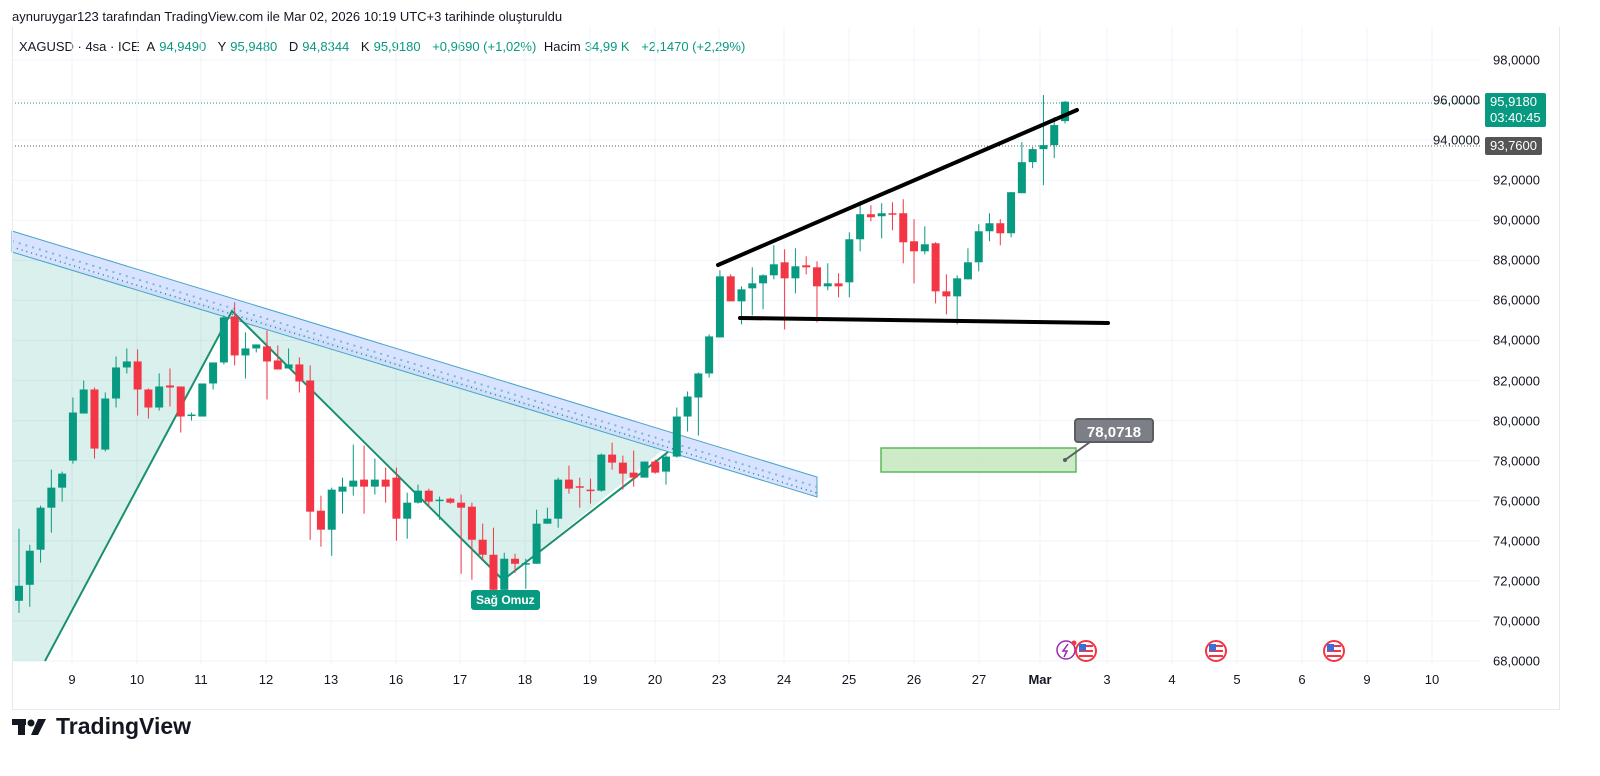 The height and width of the screenshot is (776, 1600). I want to click on tradingview-logo: TradingView, so click(101, 726).